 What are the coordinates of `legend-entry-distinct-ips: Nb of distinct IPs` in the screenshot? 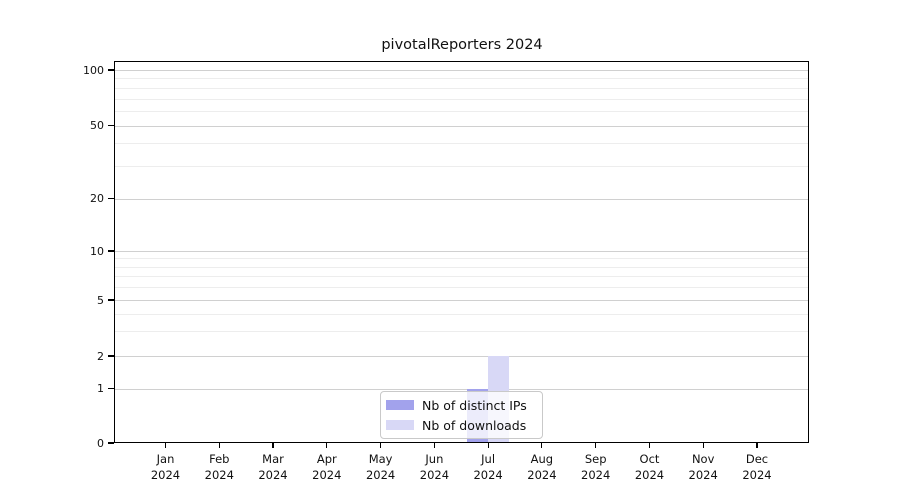 It's located at (460, 405).